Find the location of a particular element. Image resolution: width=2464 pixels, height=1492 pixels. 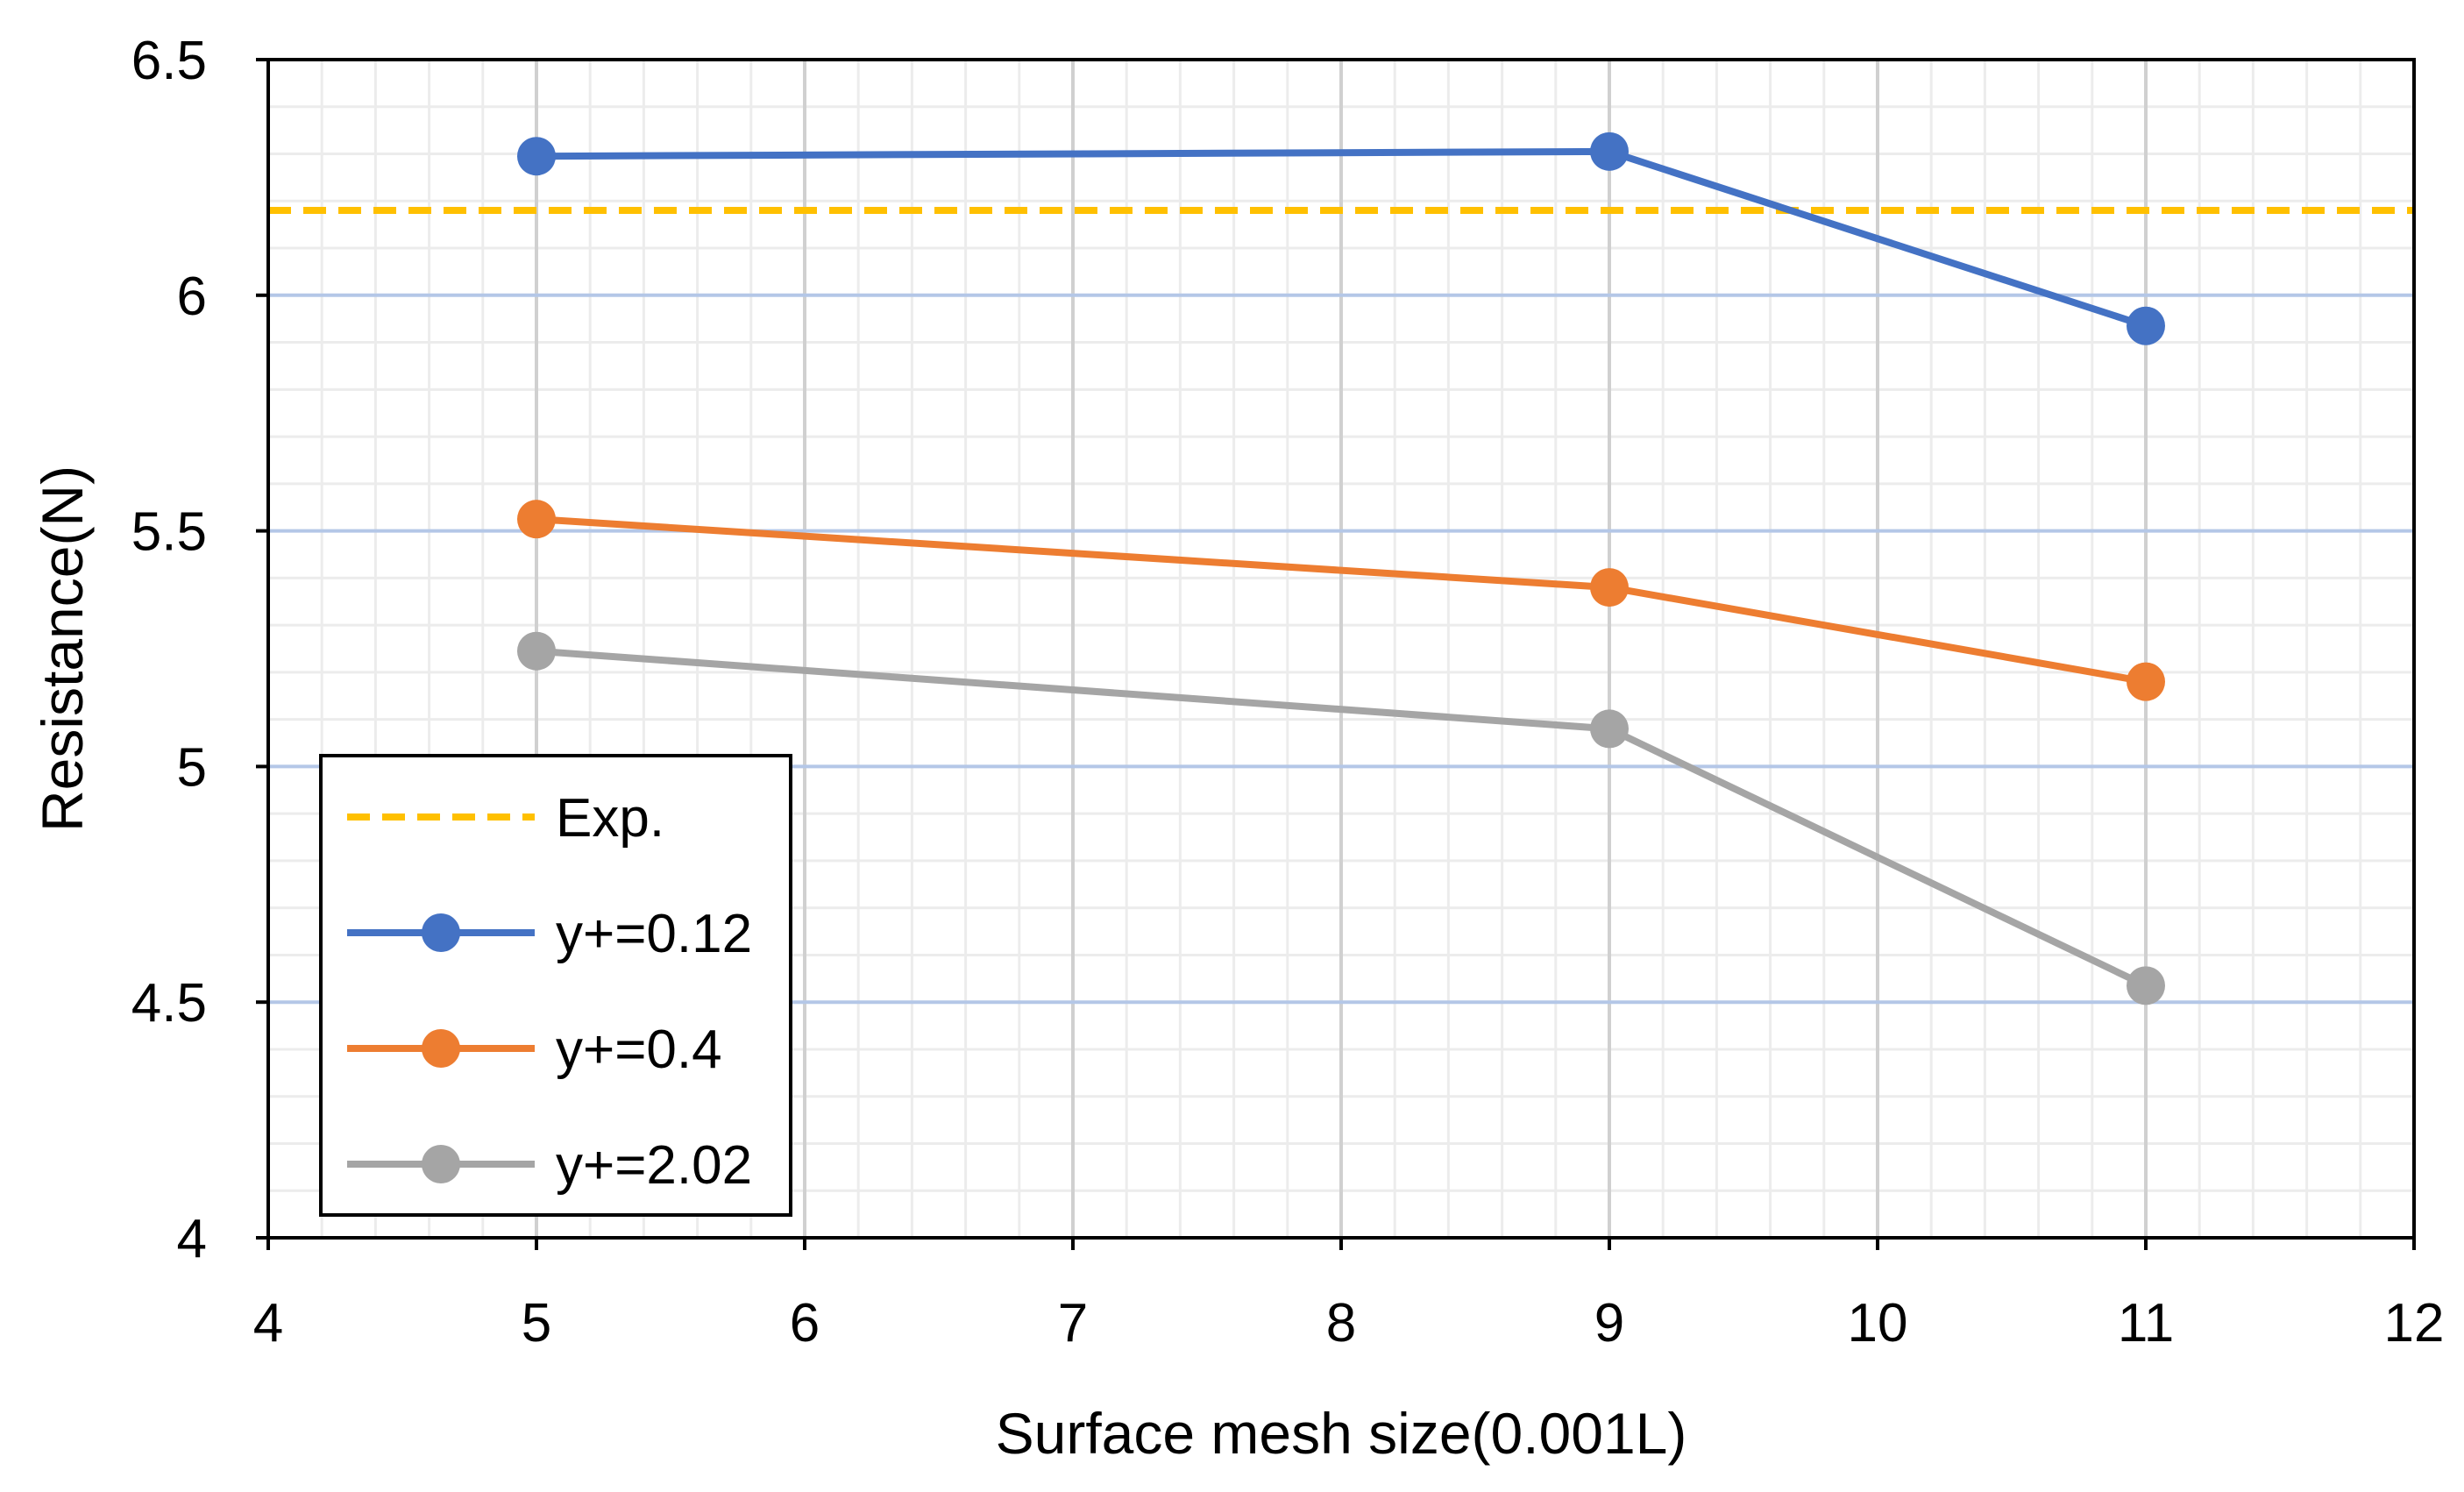

x-tick-label: 8 is located at coordinates (1341, 1323).